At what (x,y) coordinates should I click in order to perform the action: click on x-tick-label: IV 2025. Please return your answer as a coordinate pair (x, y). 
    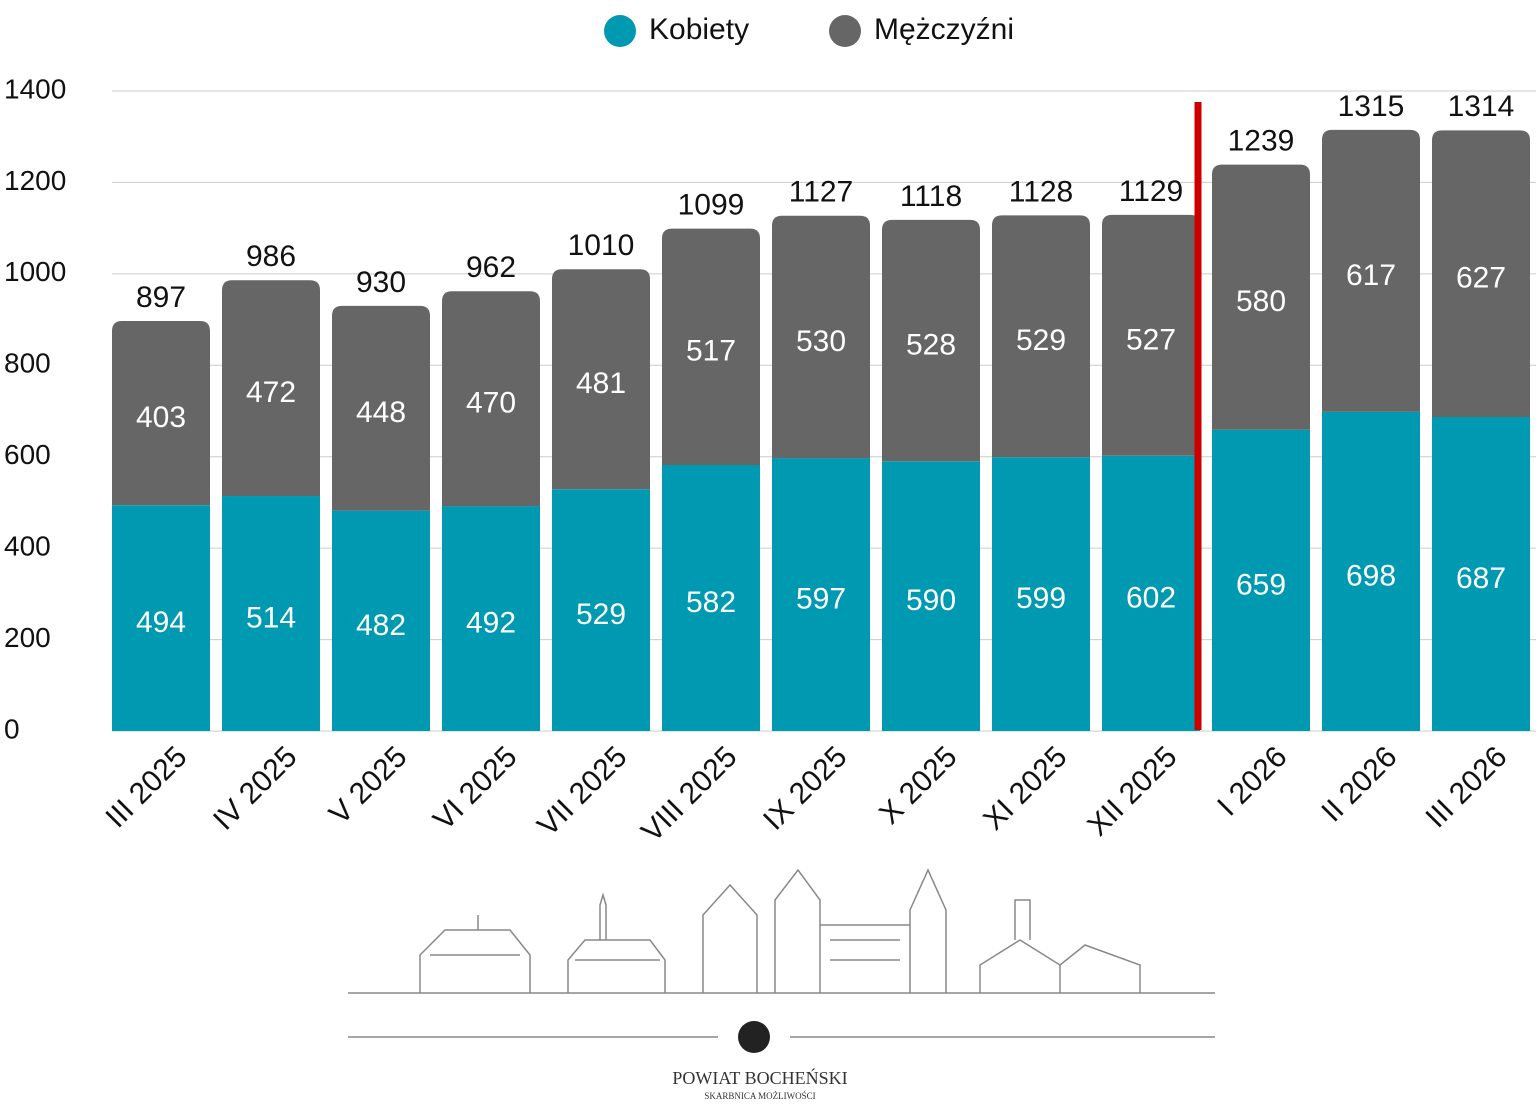
    Looking at the image, I should click on (255, 788).